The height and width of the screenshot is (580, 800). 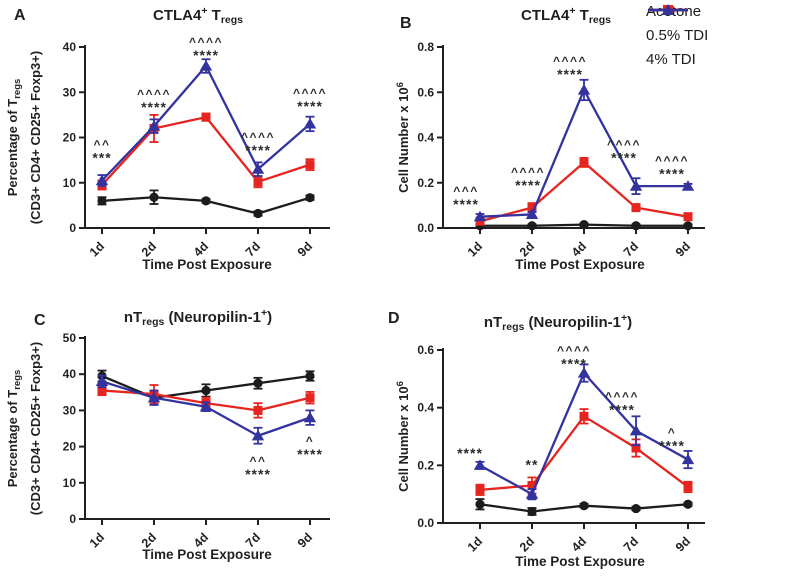 What do you see at coordinates (70, 338) in the screenshot?
I see `ytick-label: 50` at bounding box center [70, 338].